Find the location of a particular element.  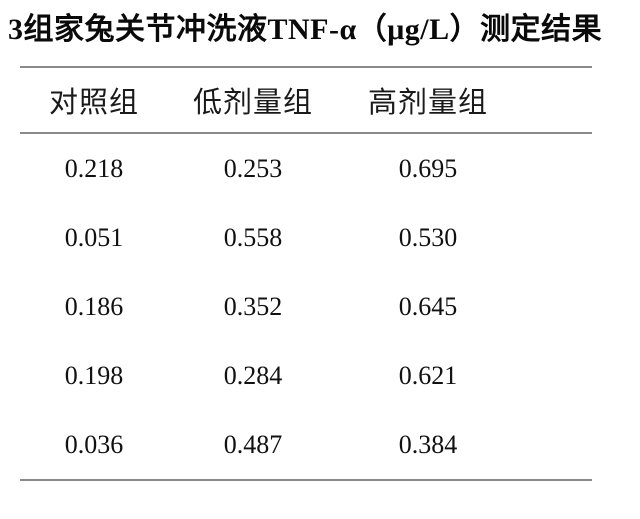

table-cell: 0.186 is located at coordinates (94, 306).